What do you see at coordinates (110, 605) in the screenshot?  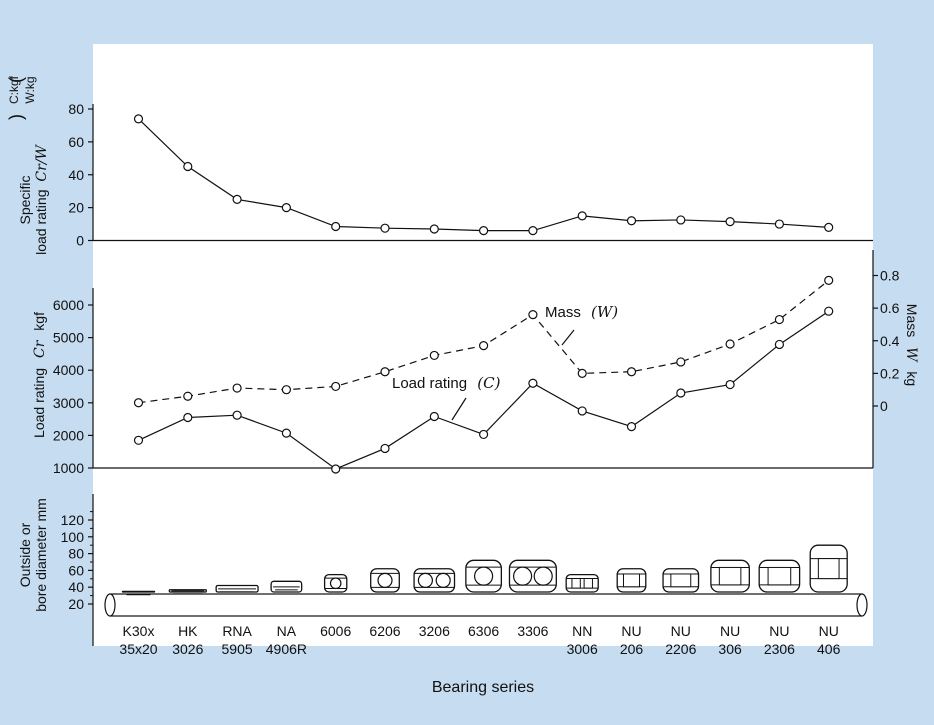 I see `shaft-left-end` at bounding box center [110, 605].